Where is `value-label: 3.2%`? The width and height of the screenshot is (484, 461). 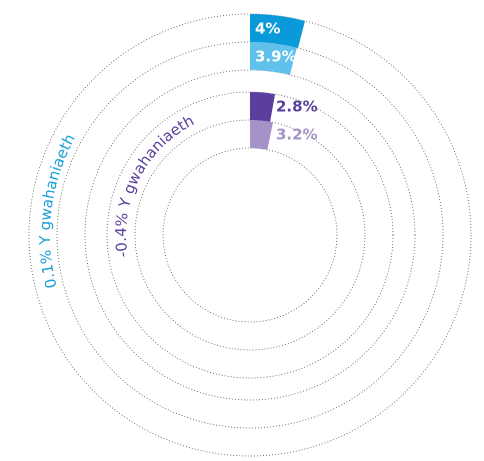 value-label: 3.2% is located at coordinates (297, 135).